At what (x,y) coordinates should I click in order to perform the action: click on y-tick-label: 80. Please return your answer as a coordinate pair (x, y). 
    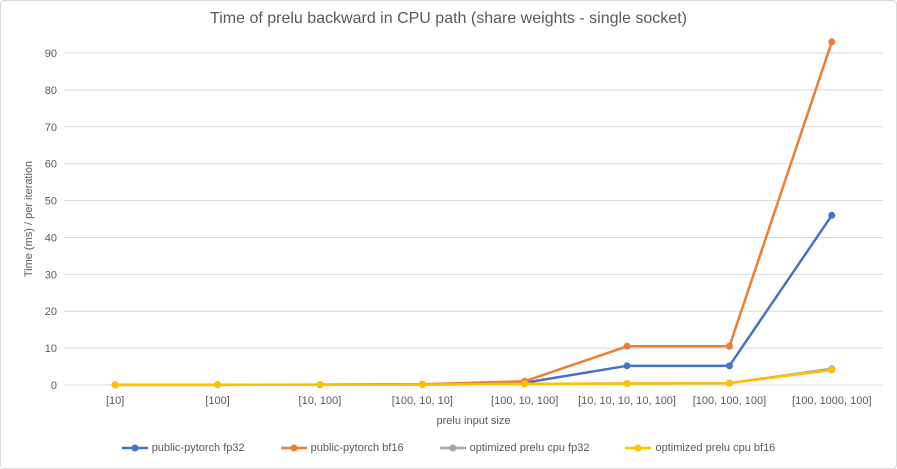
    Looking at the image, I should click on (51, 91).